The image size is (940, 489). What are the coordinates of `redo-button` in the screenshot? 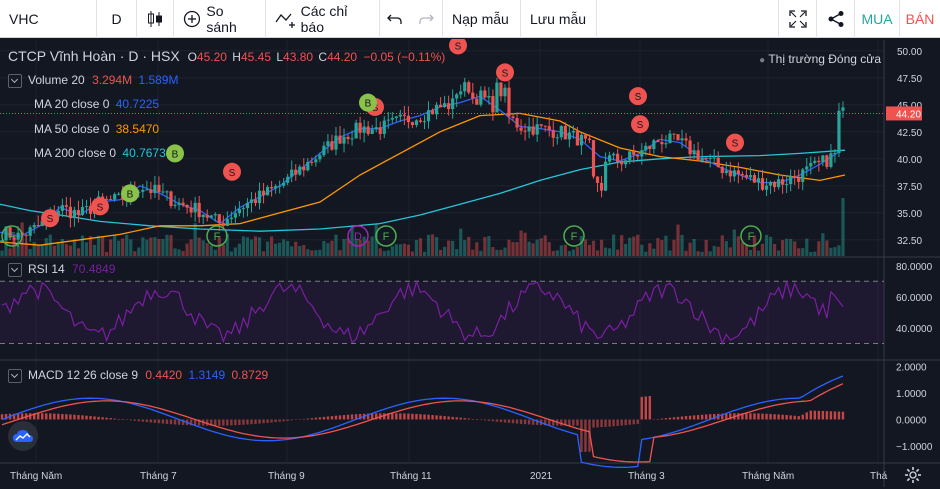 It's located at (426, 19).